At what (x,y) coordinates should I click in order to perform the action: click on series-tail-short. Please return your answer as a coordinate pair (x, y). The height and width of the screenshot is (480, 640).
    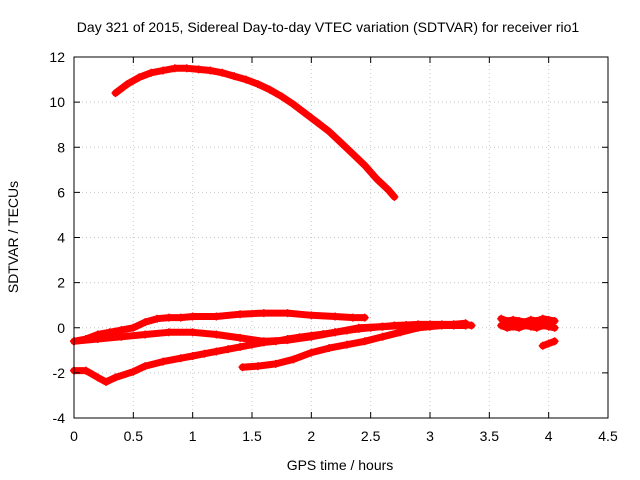
    Looking at the image, I should click on (548, 343).